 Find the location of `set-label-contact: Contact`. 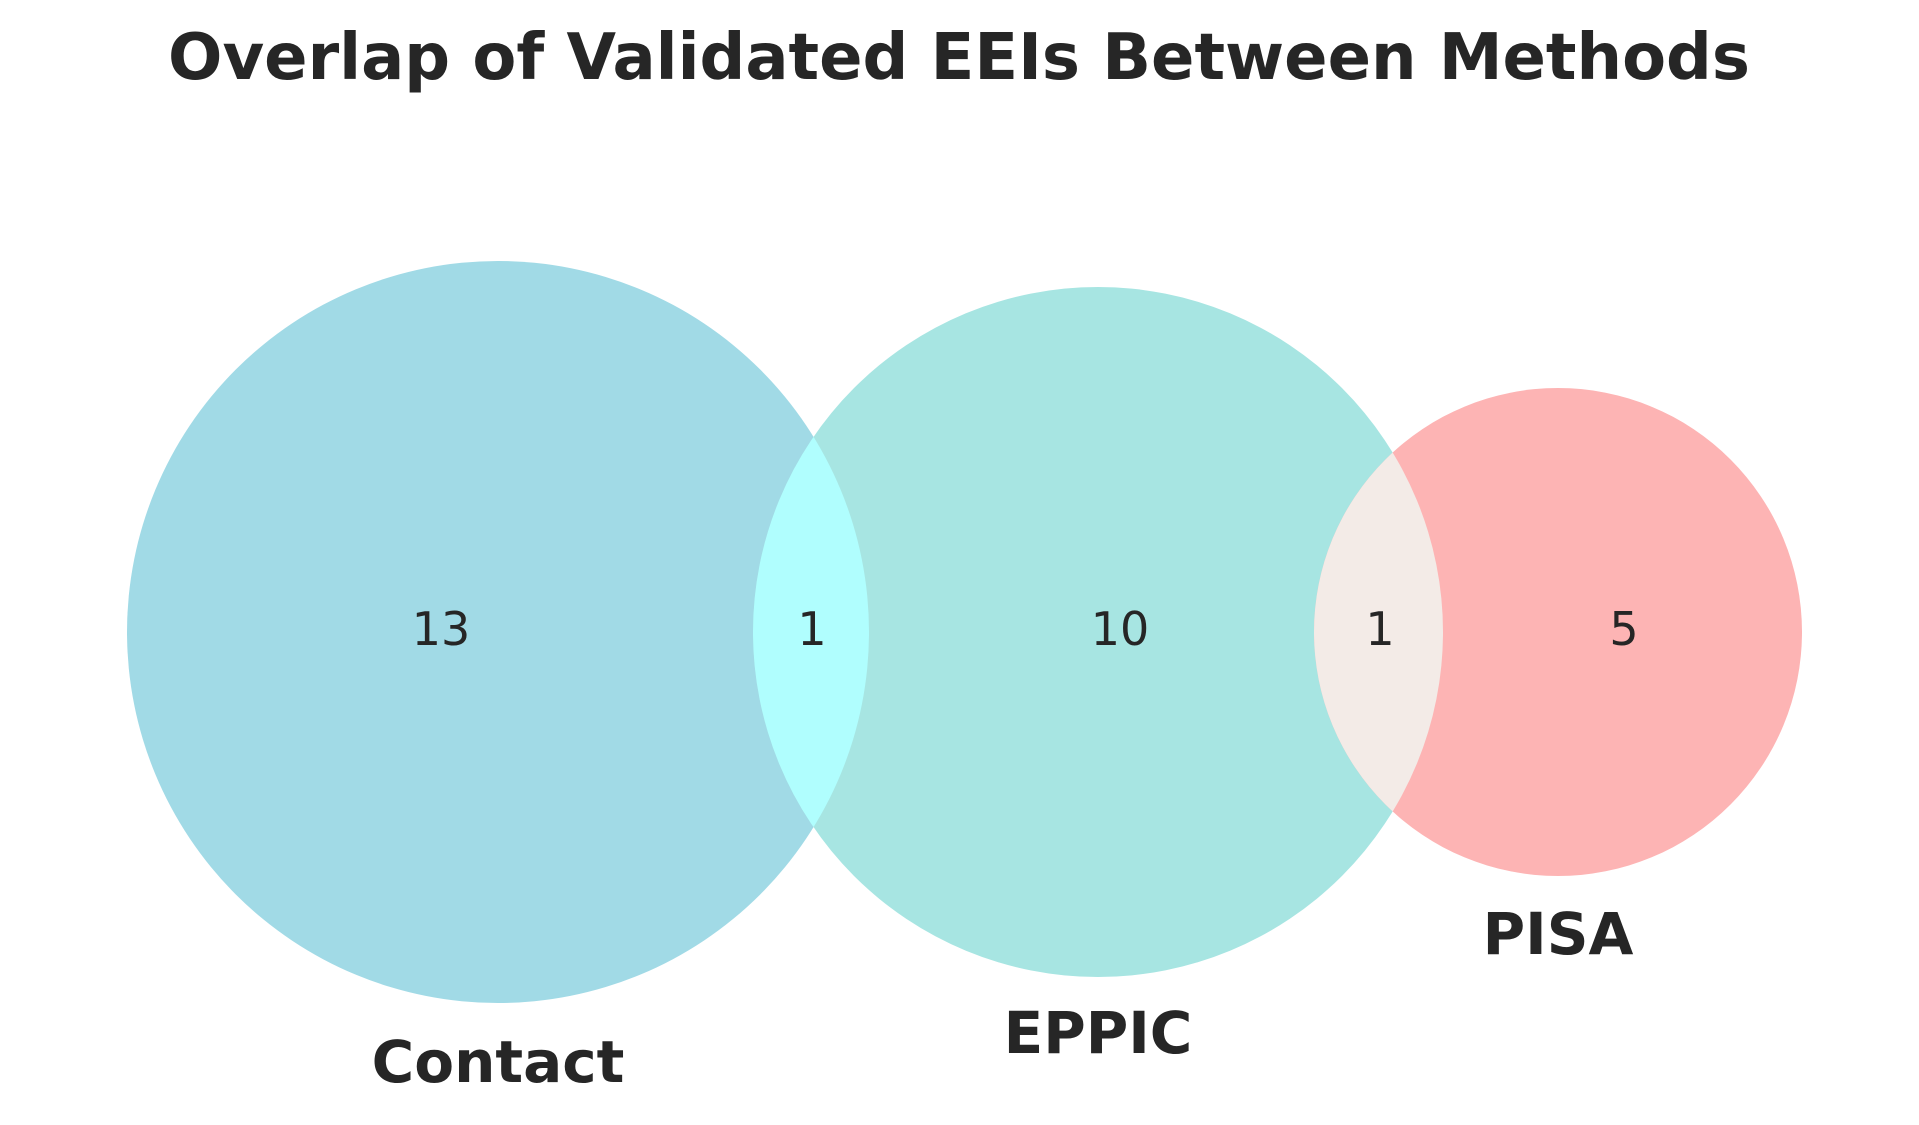

set-label-contact: Contact is located at coordinates (498, 1062).